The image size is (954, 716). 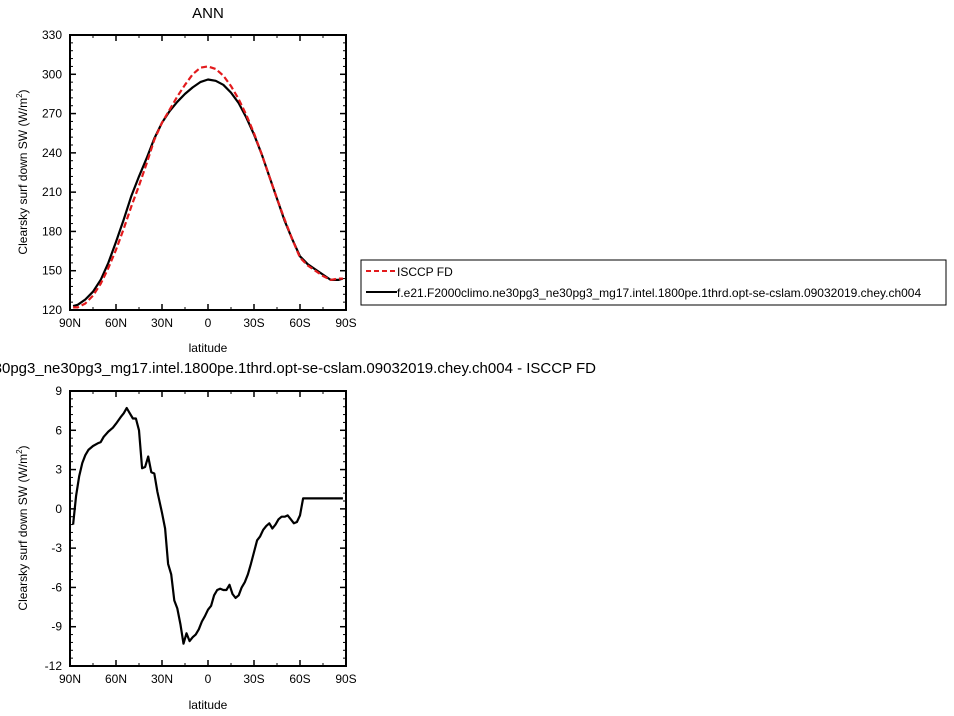 I want to click on bottom-plot-frame, so click(x=208, y=528).